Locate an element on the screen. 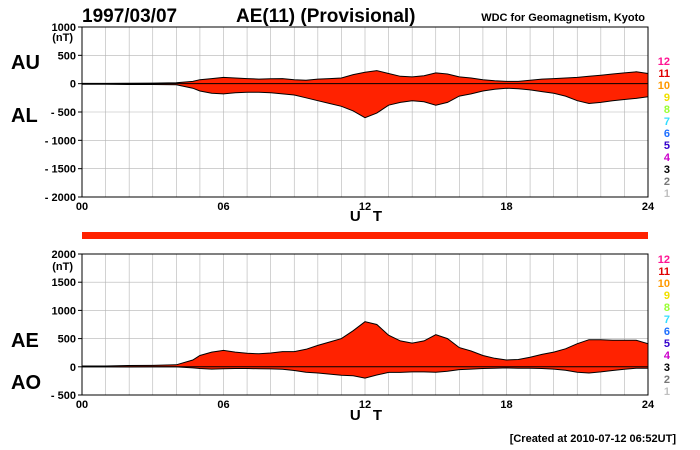  au-curve is located at coordinates (365, 77).